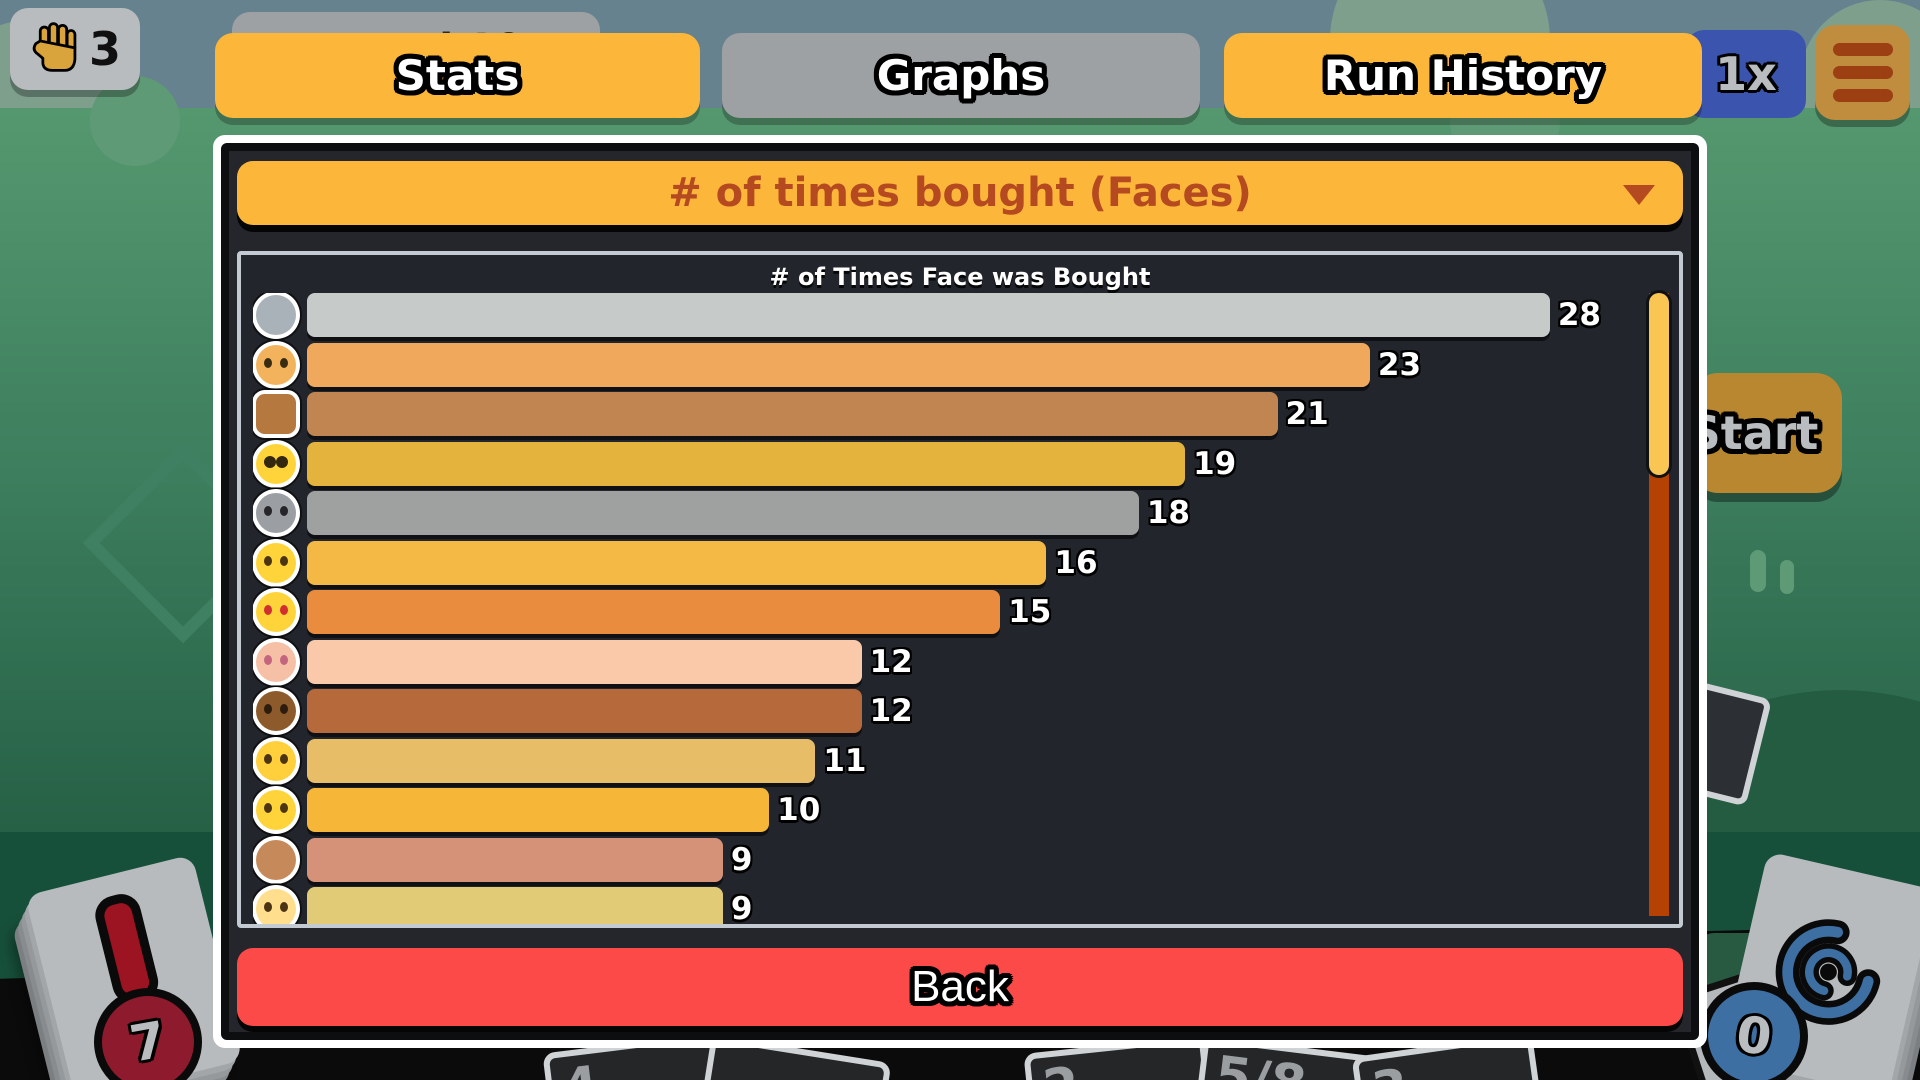  I want to click on chart-row: 18, so click(927, 513).